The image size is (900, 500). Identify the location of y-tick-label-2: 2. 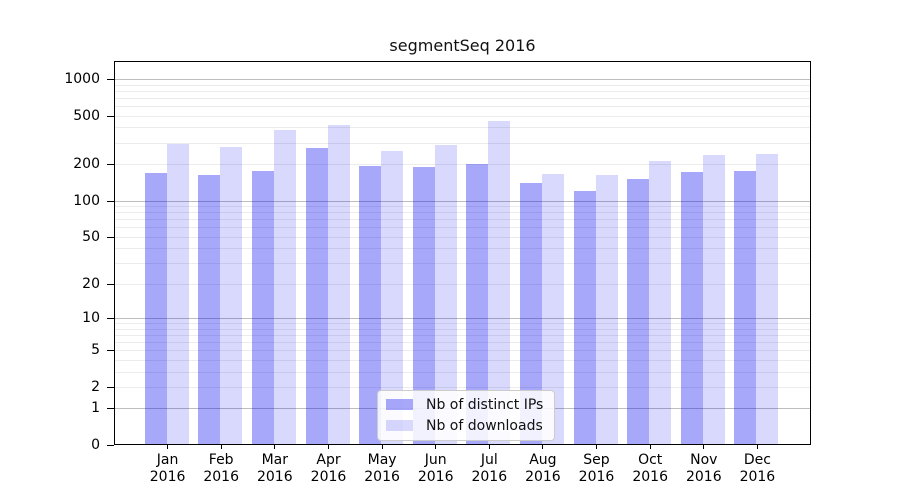
(95, 386).